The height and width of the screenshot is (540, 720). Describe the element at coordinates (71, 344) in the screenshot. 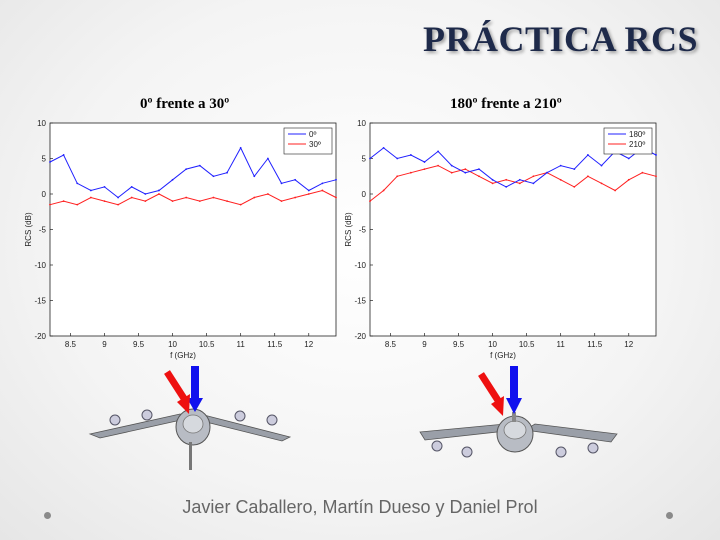

I see `x-tick-label: 8.5` at that location.